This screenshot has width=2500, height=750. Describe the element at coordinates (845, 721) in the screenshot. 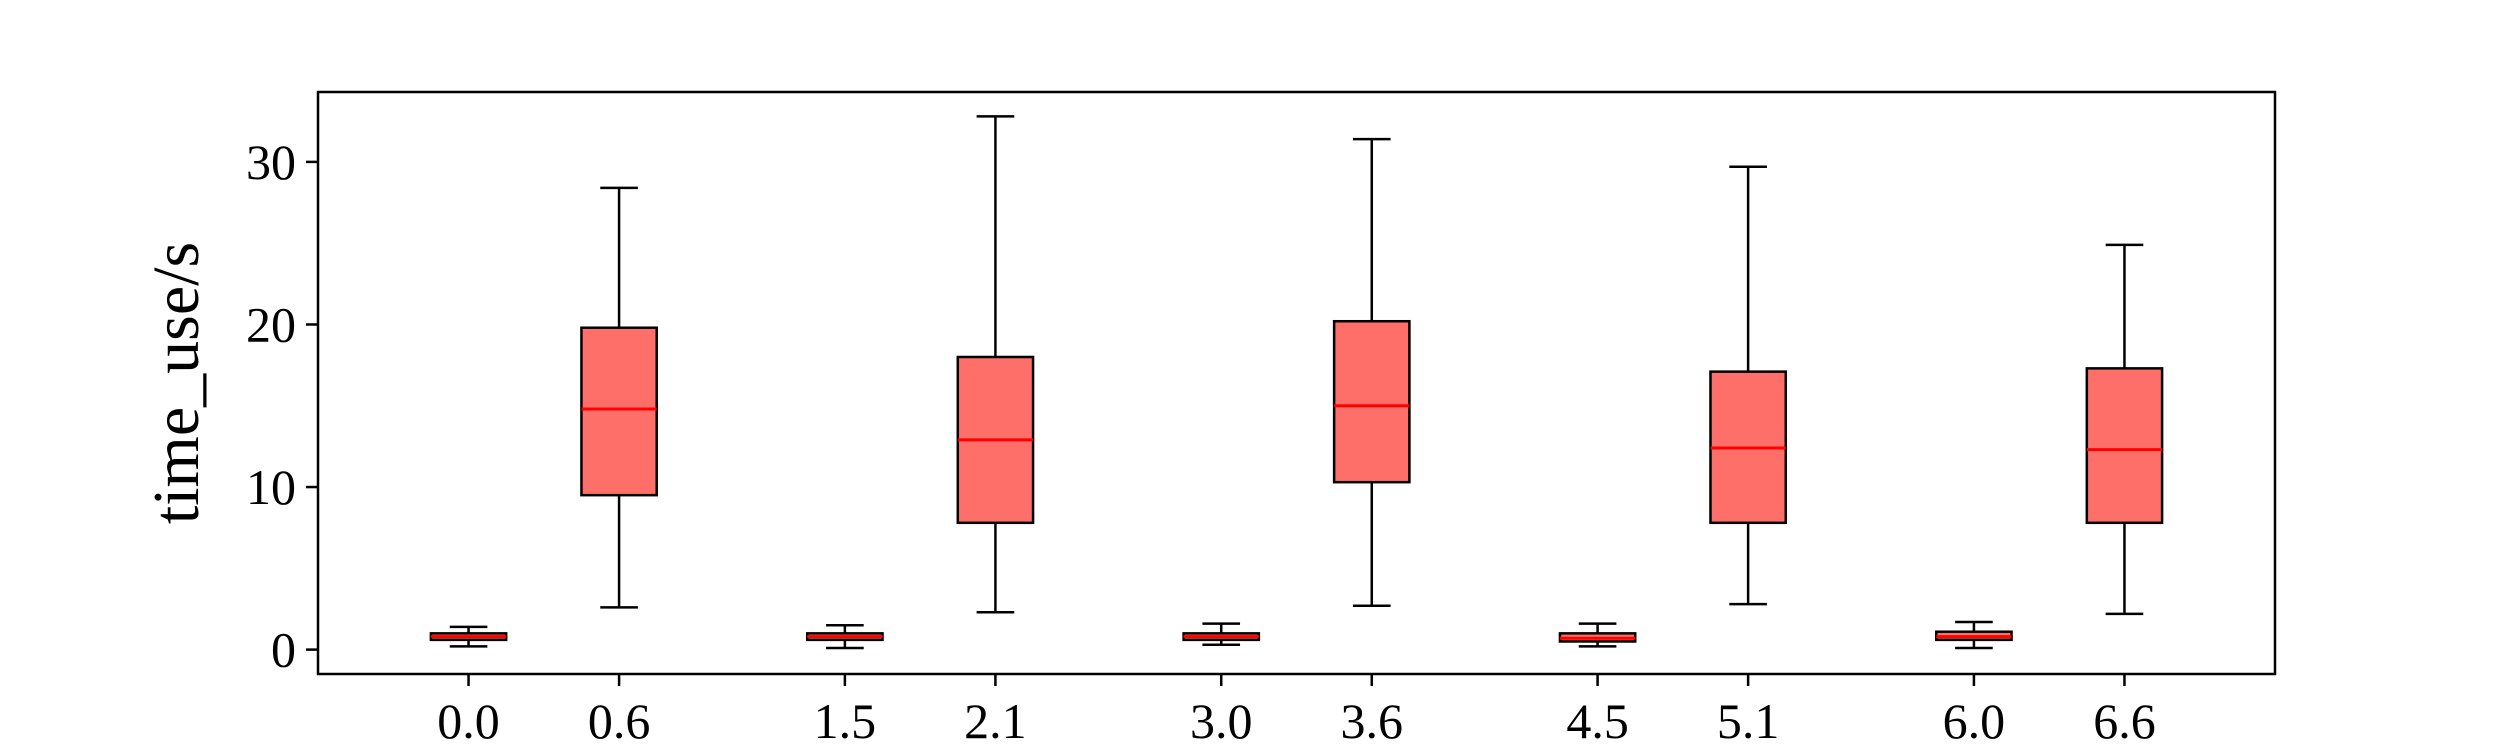

I see `x-tick-label: 1.5` at that location.